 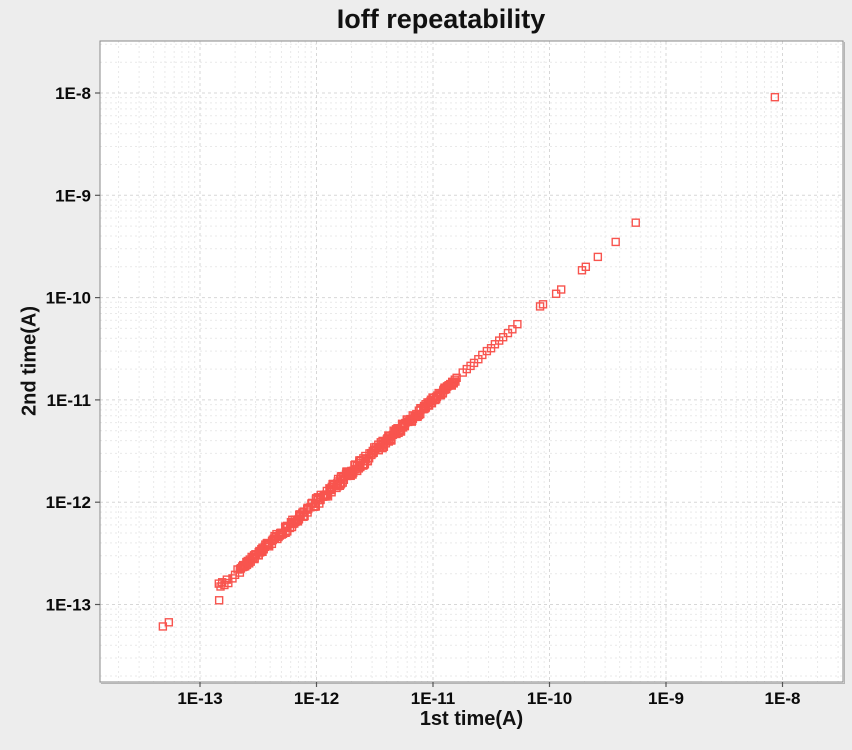 What do you see at coordinates (69, 400) in the screenshot?
I see `y-tick-label: 1E-11` at bounding box center [69, 400].